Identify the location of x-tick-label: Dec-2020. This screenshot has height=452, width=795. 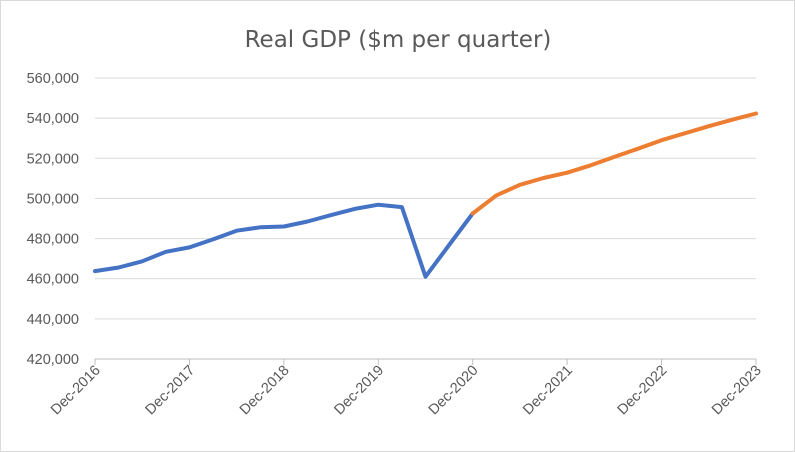
(454, 391).